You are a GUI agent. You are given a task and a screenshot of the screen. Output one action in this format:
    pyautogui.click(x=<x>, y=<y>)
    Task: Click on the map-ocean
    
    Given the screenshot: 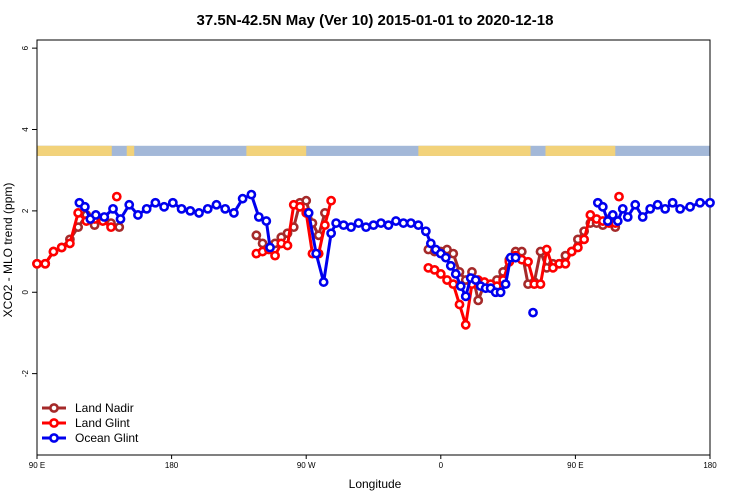 What is the action you would take?
    pyautogui.click(x=373, y=150)
    